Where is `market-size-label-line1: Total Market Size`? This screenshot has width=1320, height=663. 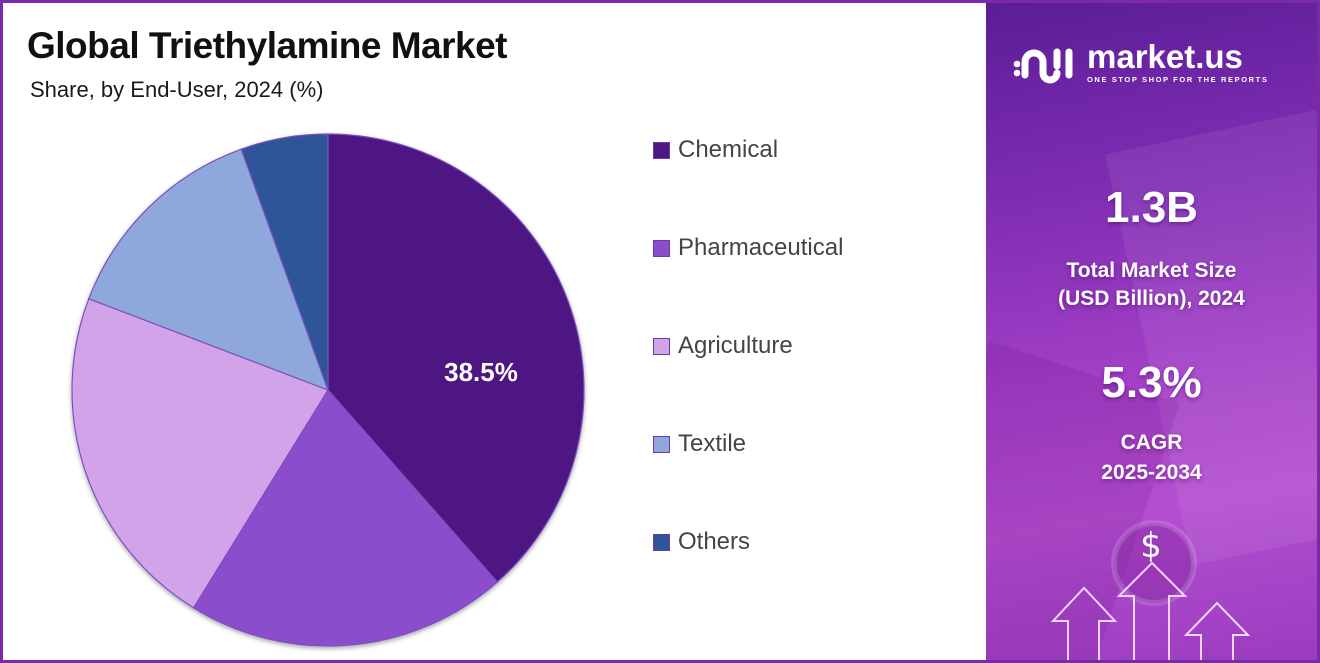 market-size-label-line1: Total Market Size is located at coordinates (1151, 270).